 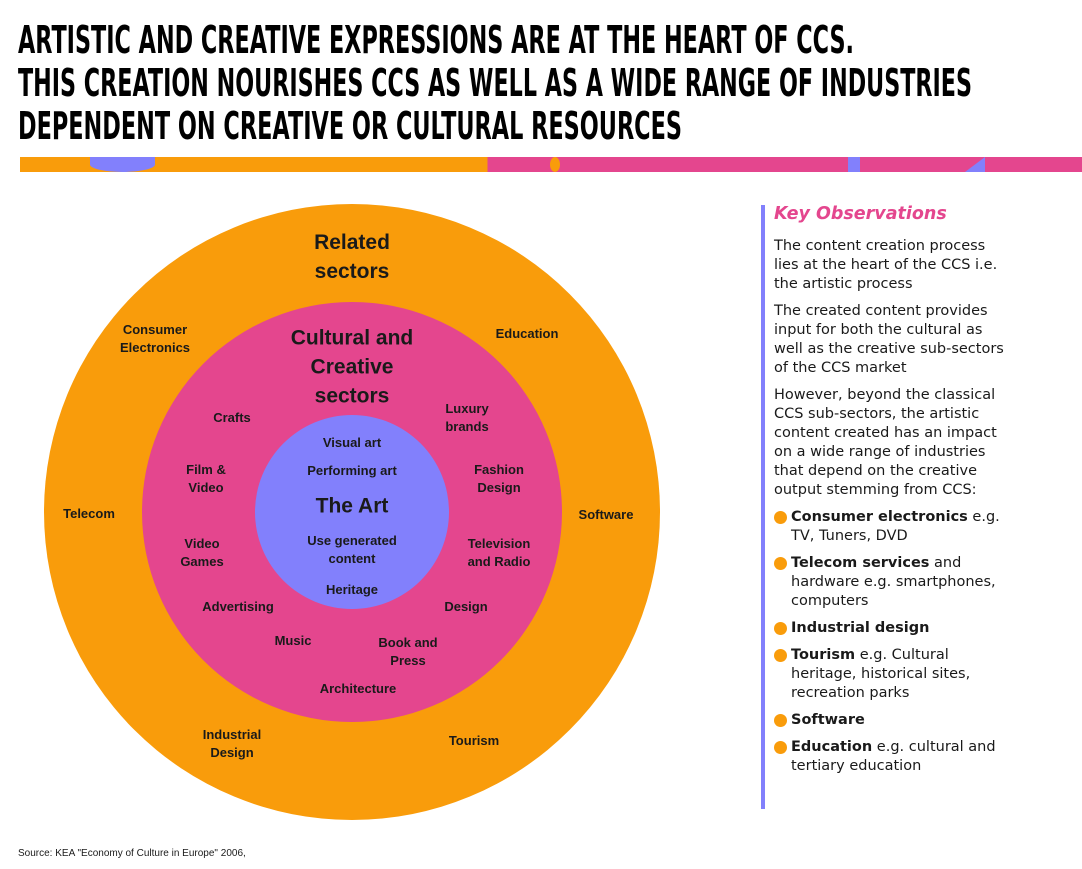 What do you see at coordinates (352, 367) in the screenshot?
I see `middle-title: Cultural and Creative sectors` at bounding box center [352, 367].